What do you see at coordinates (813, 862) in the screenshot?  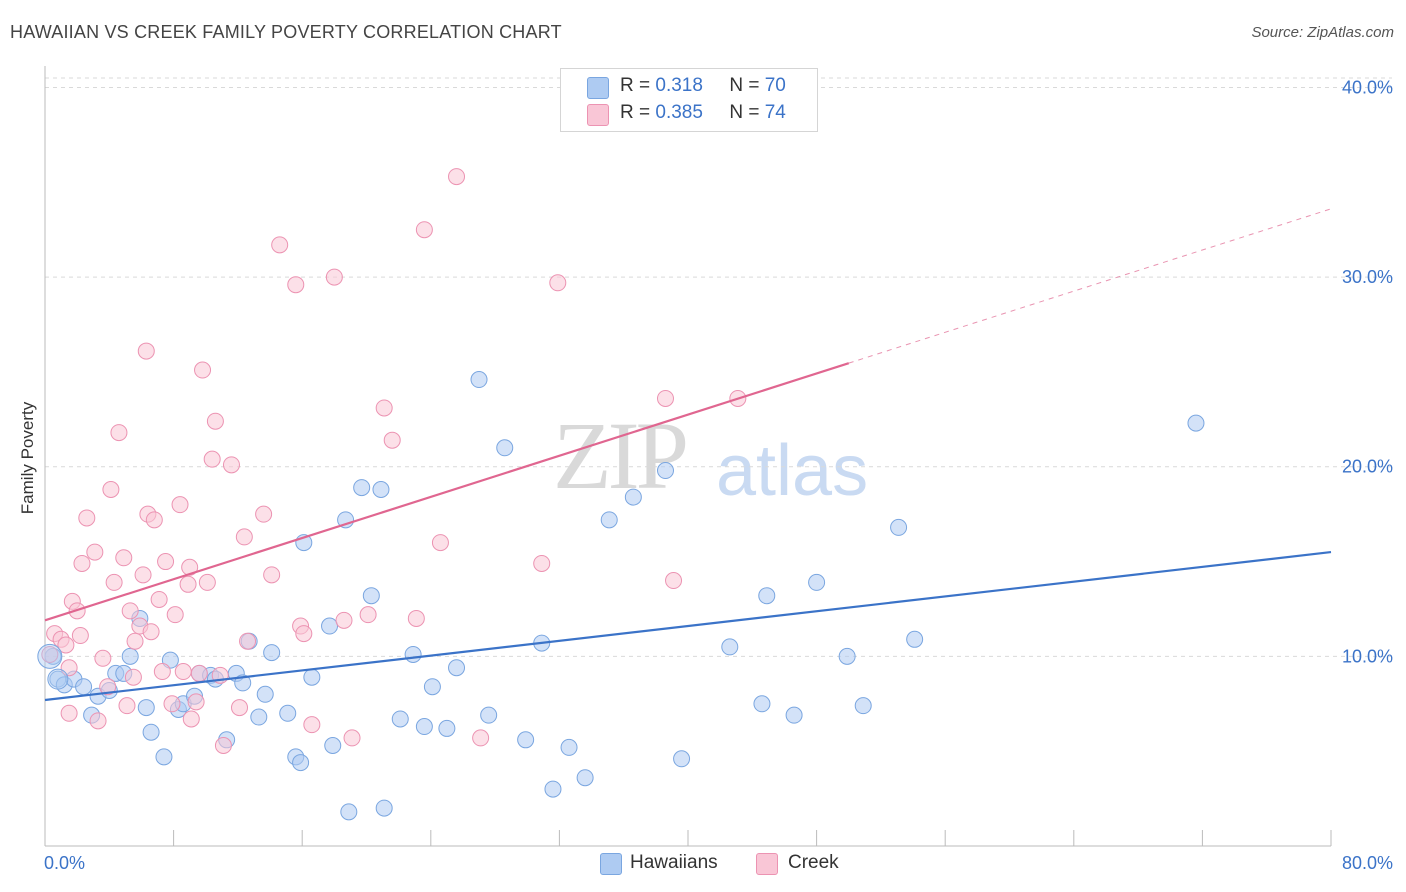 I see `bottom-legend-label-creek: Creek` at bounding box center [813, 862].